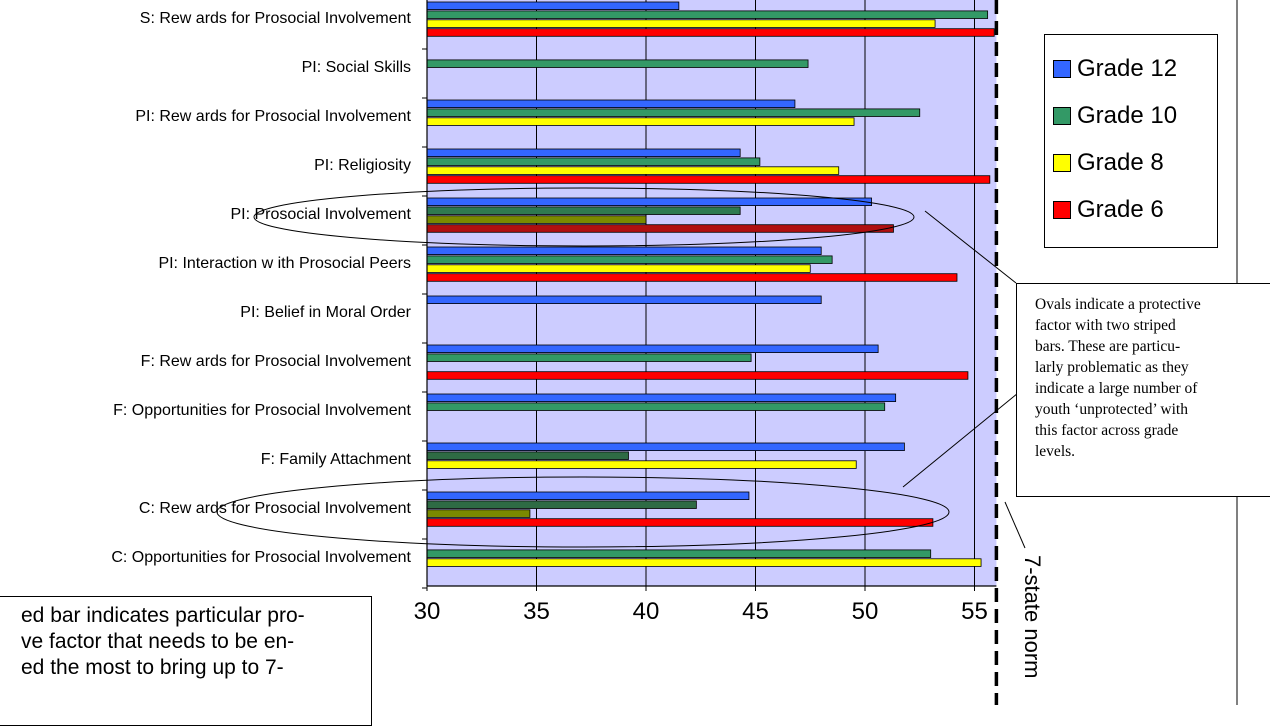 Image resolution: width=1270 pixels, height=726 pixels. Describe the element at coordinates (755, 611) in the screenshot. I see `x-tick-label-45: 45` at that location.